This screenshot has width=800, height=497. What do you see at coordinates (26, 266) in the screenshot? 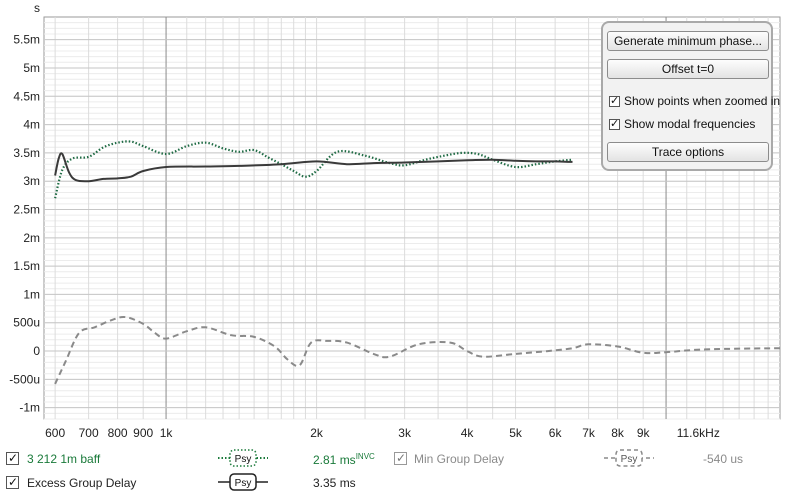
I see `y-tick-label: 1.5m` at bounding box center [26, 266].